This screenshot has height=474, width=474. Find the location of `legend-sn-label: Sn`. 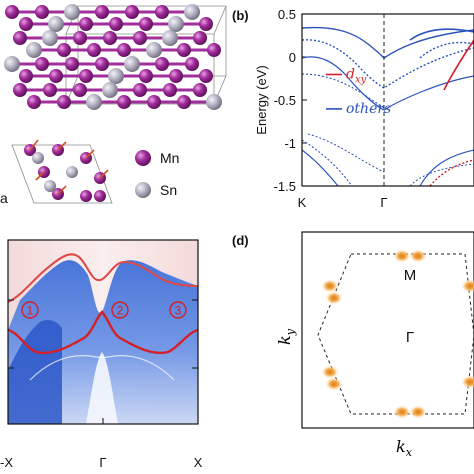

legend-sn-label: Sn is located at coordinates (168, 190).